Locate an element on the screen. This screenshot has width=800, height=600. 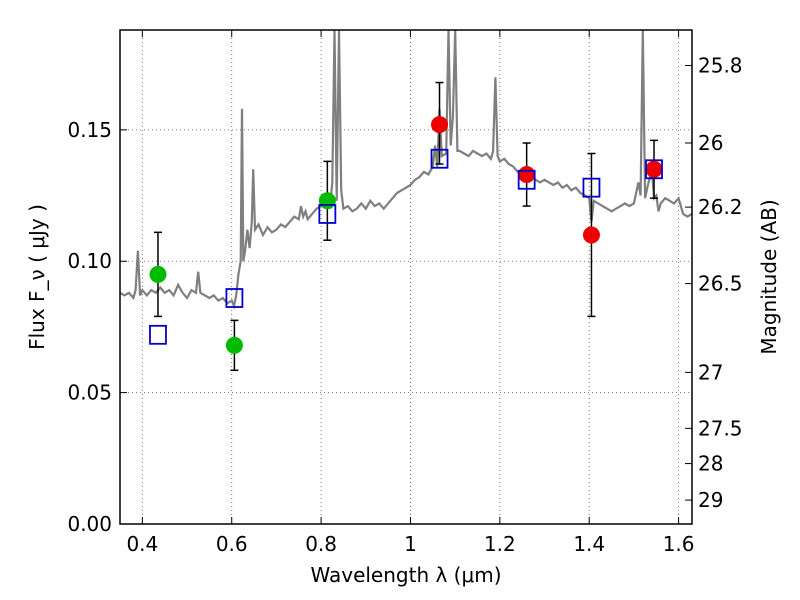
mag-tick-label: 27.5 is located at coordinates (720, 428).